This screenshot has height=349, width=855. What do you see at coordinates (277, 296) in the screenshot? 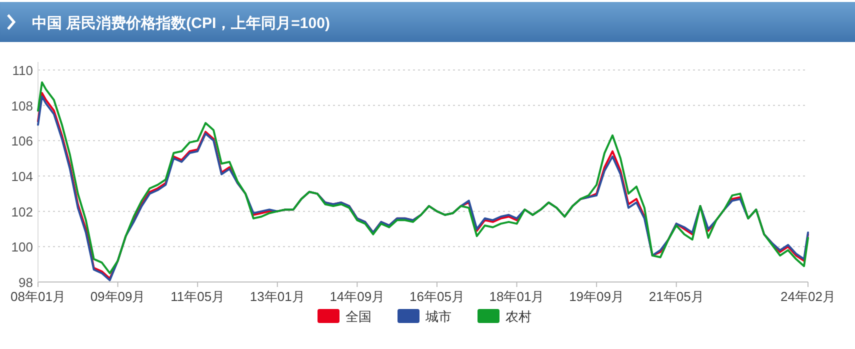
I see `x-tick-label: 13年01月` at bounding box center [277, 296].